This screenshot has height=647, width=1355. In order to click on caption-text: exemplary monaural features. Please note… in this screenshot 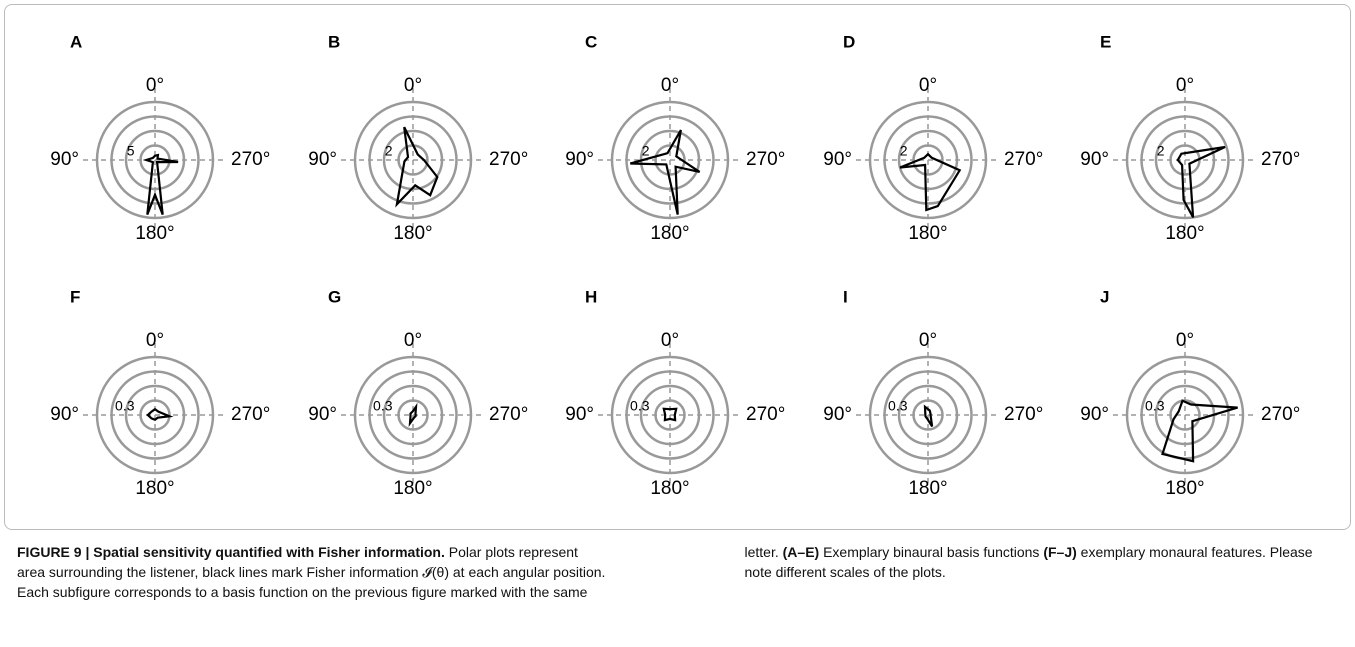, I will do `click(1028, 562)`.